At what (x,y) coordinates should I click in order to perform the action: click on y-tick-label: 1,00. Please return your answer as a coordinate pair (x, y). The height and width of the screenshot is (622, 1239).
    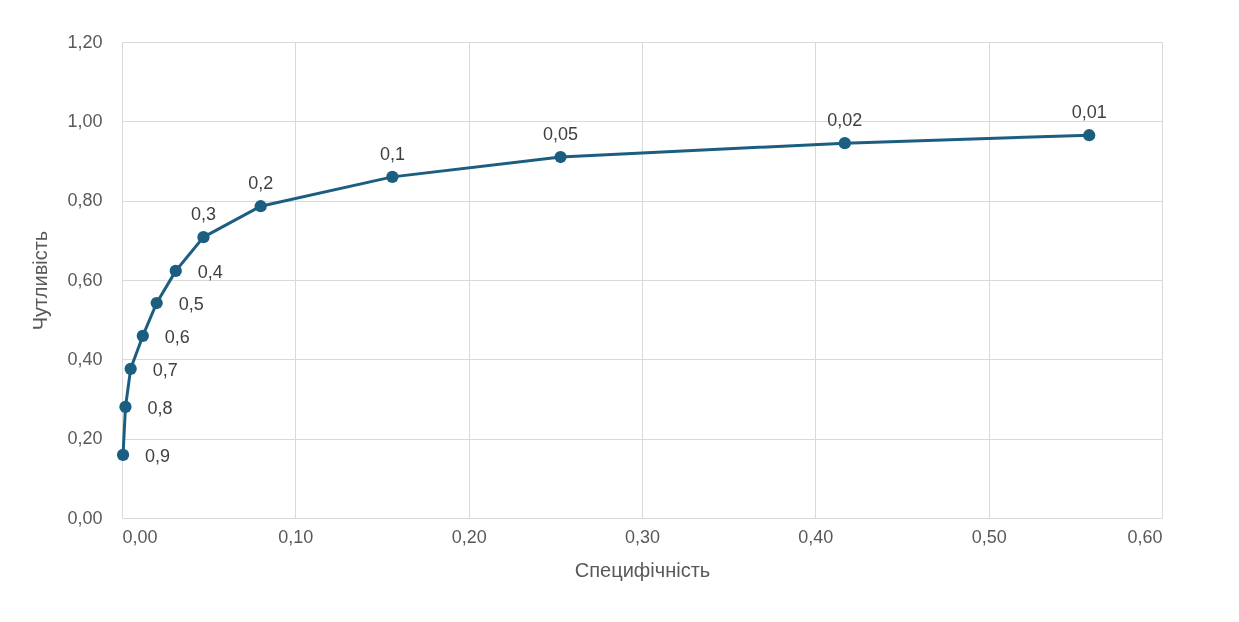
    Looking at the image, I should click on (85, 120).